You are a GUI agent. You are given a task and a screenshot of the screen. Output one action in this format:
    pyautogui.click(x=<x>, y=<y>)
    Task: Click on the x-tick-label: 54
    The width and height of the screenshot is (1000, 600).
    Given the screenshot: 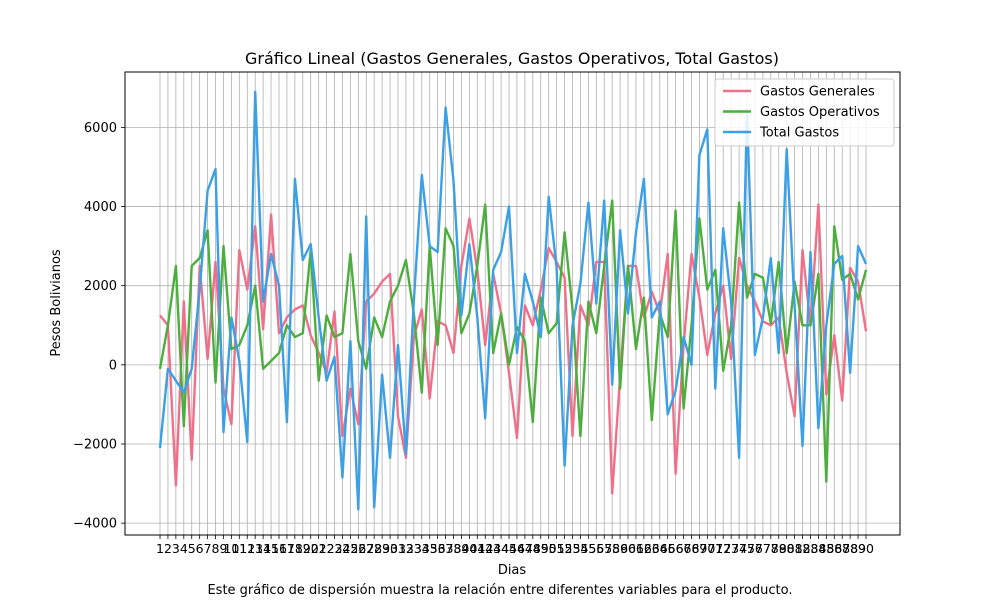 What is the action you would take?
    pyautogui.click(x=580, y=548)
    